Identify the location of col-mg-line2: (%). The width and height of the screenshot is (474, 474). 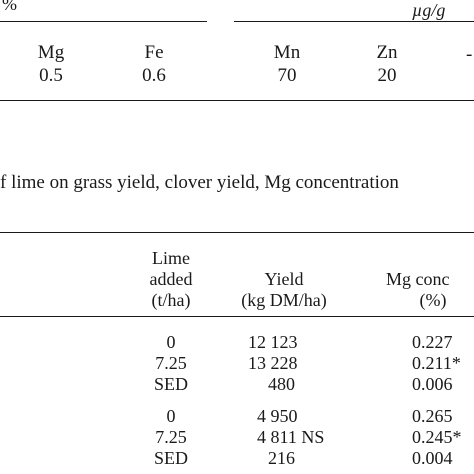
(433, 300).